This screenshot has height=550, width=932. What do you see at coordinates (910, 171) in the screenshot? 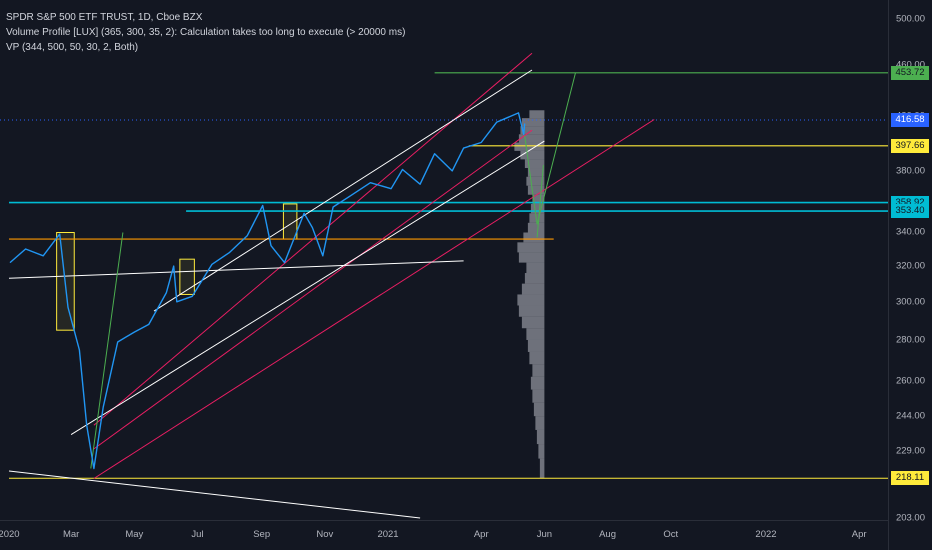
I see `y-tick-label: 380.00` at bounding box center [910, 171].